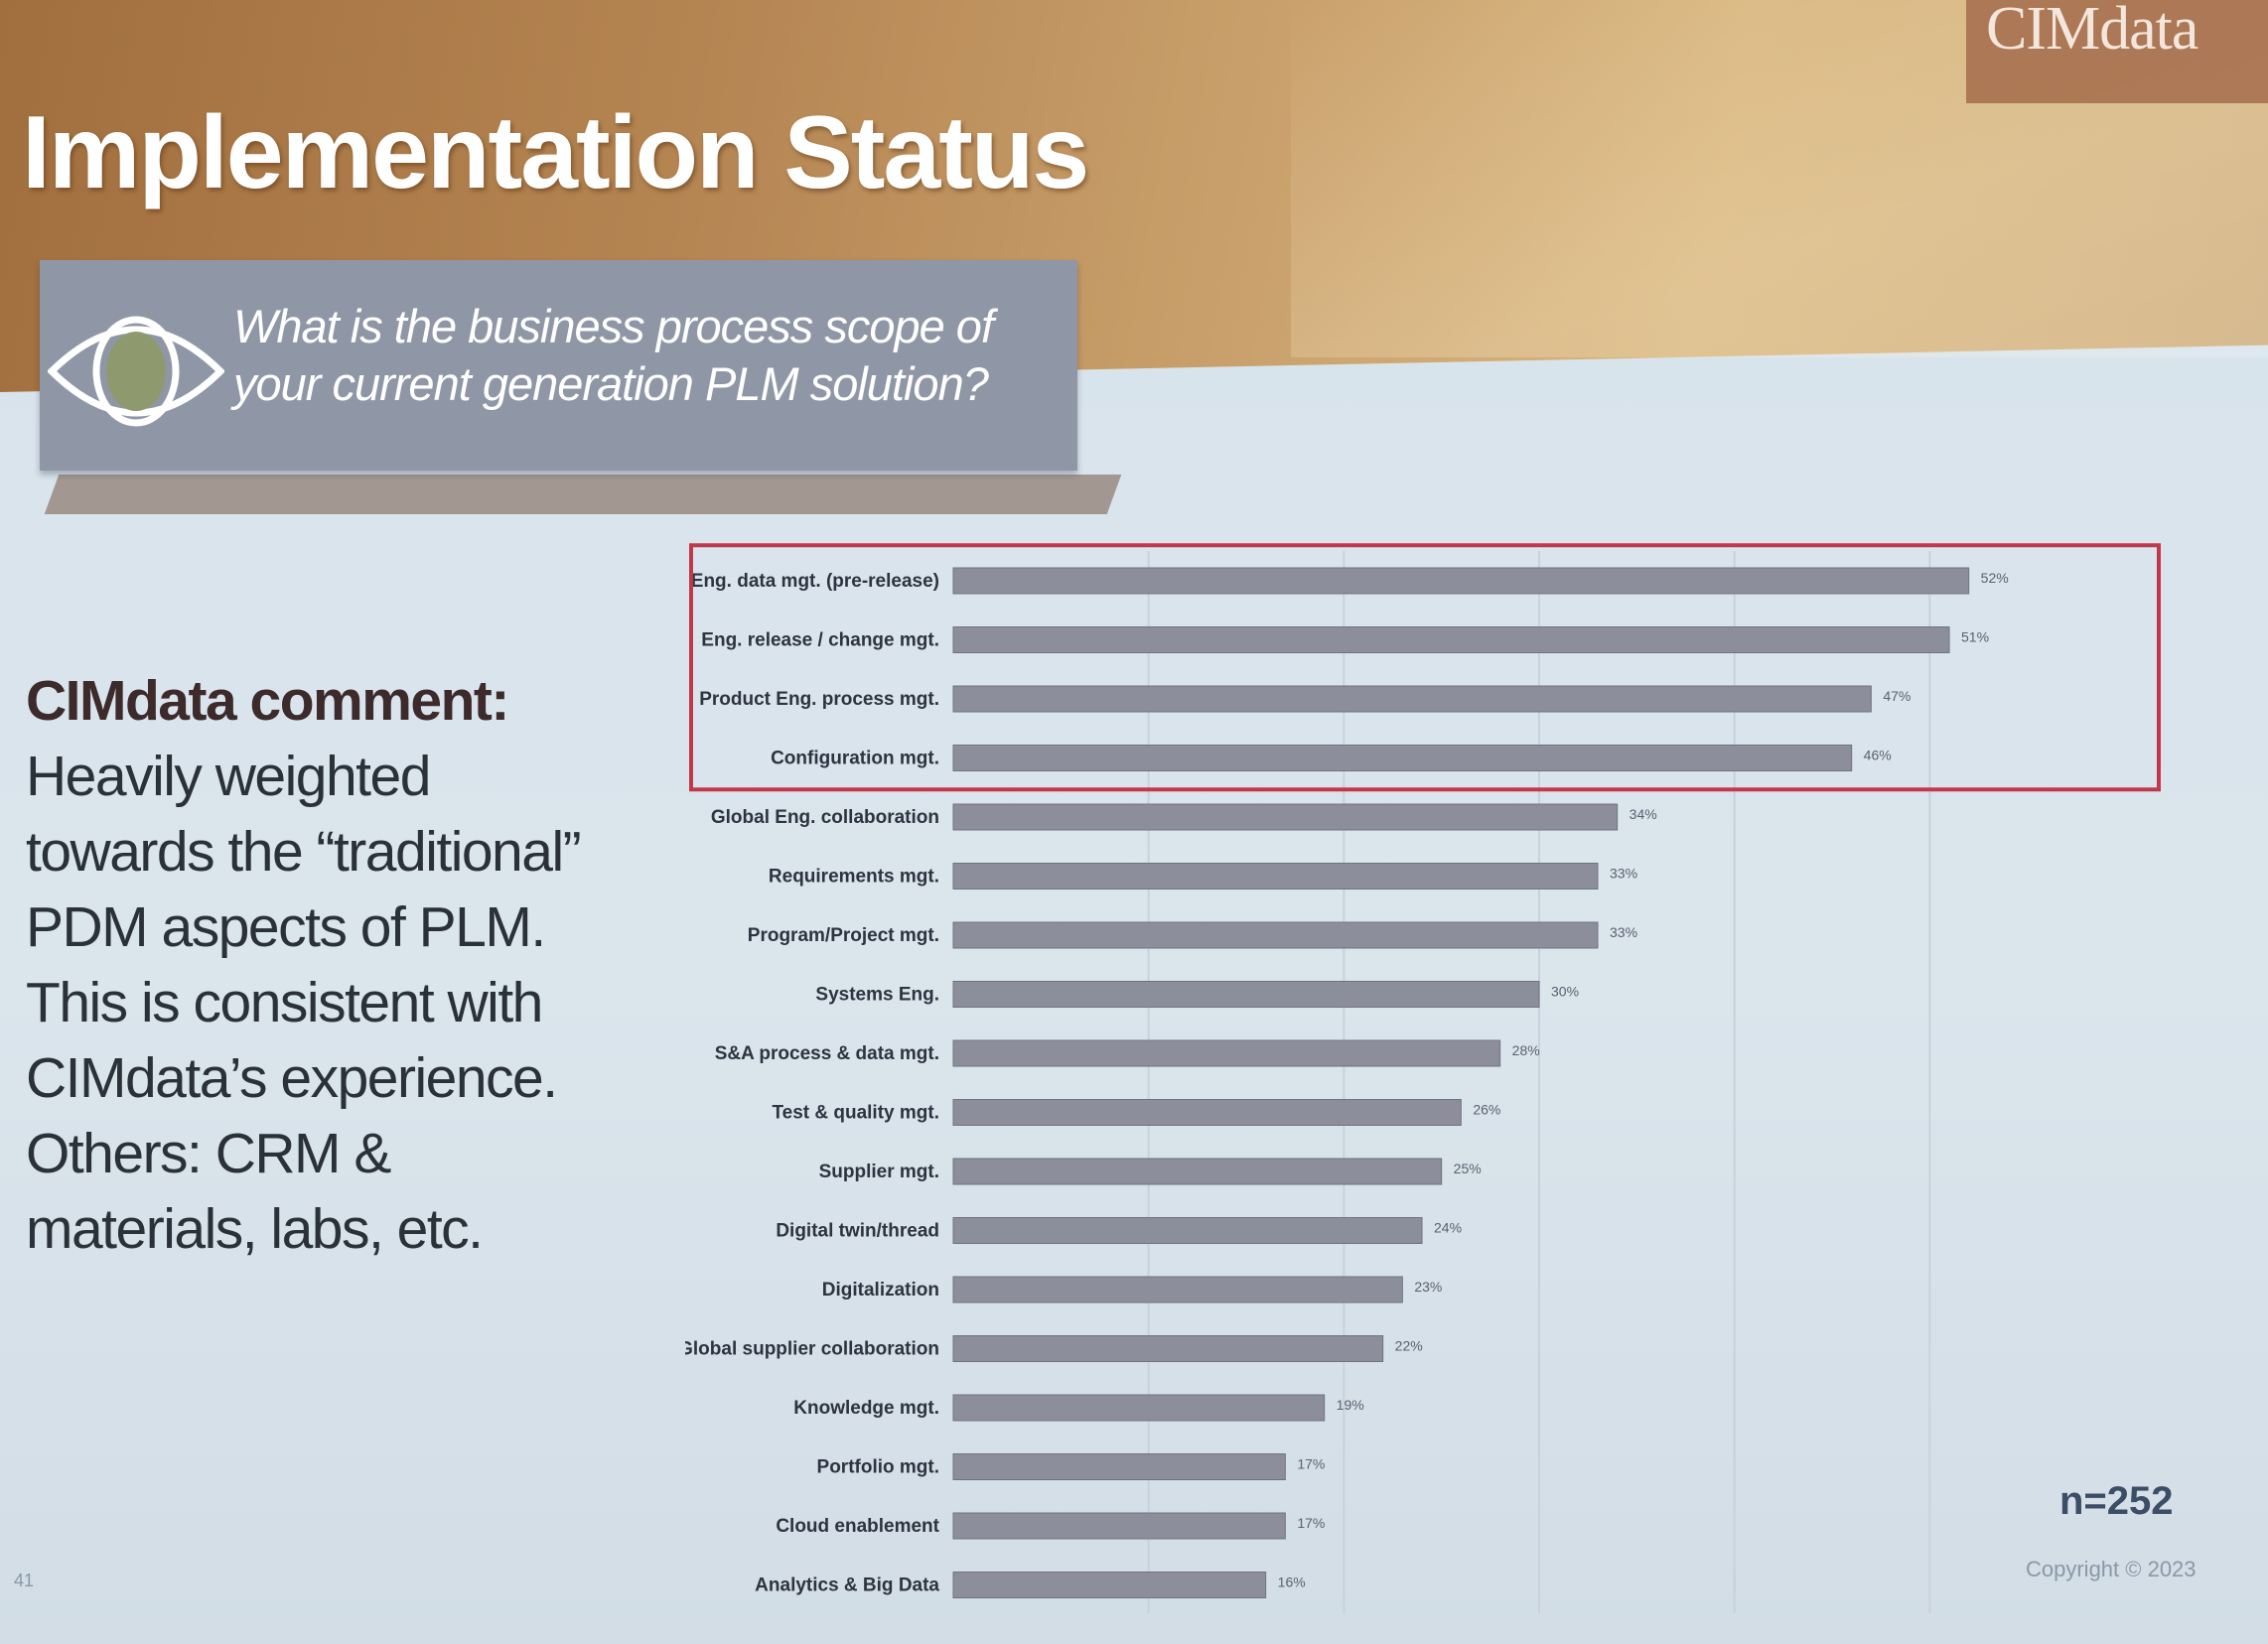 This screenshot has width=2268, height=1644. I want to click on category-label: Digital twin/thread, so click(857, 1231).